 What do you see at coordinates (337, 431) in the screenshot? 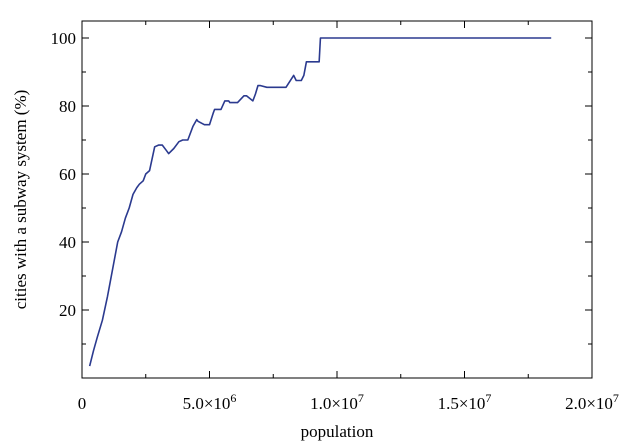
I see `x-axis-title: population` at bounding box center [337, 431].